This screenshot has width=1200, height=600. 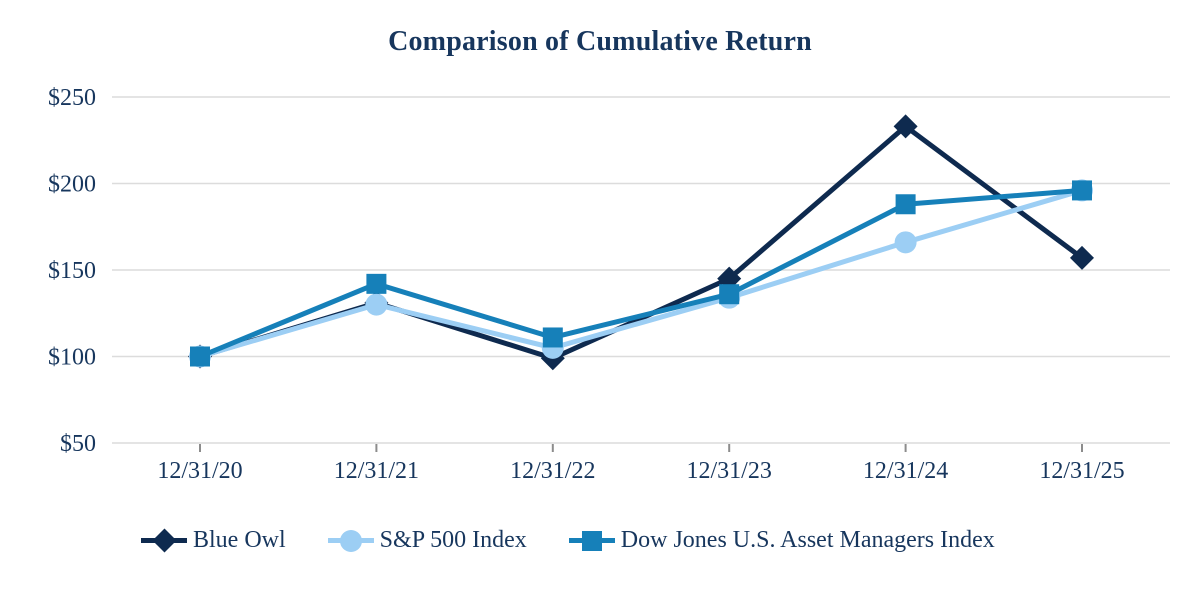 What do you see at coordinates (376, 471) in the screenshot?
I see `x-axis-label: 12/31/21` at bounding box center [376, 471].